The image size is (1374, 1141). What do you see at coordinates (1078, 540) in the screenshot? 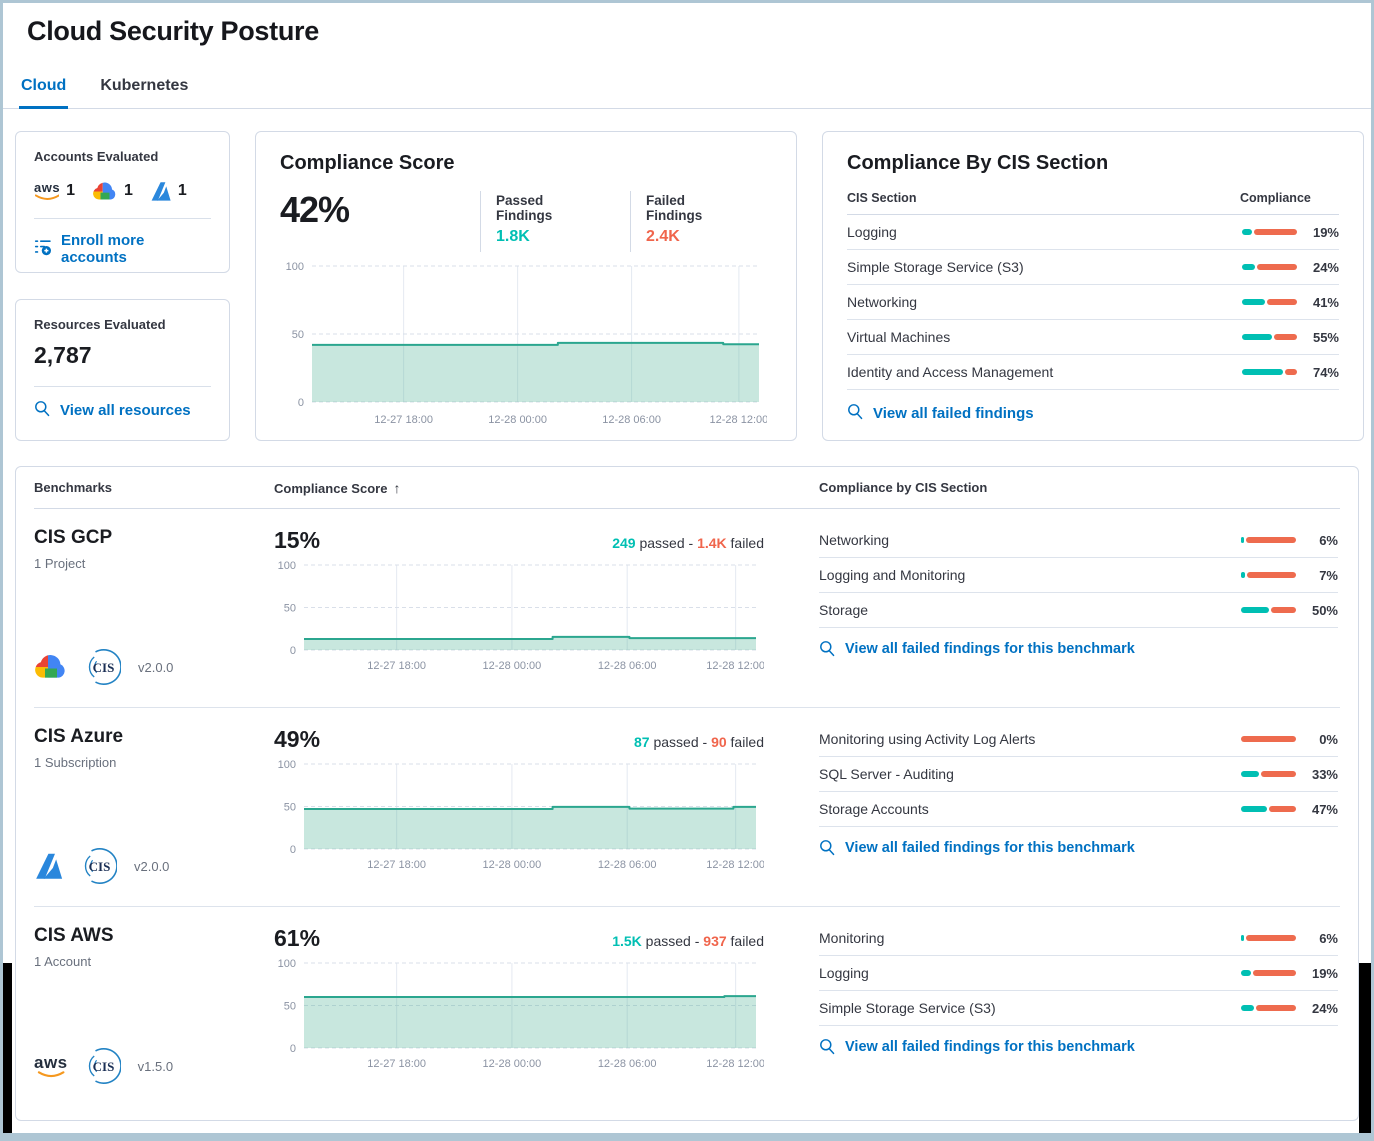
I see `cis-section-row: Networking 6%` at bounding box center [1078, 540].